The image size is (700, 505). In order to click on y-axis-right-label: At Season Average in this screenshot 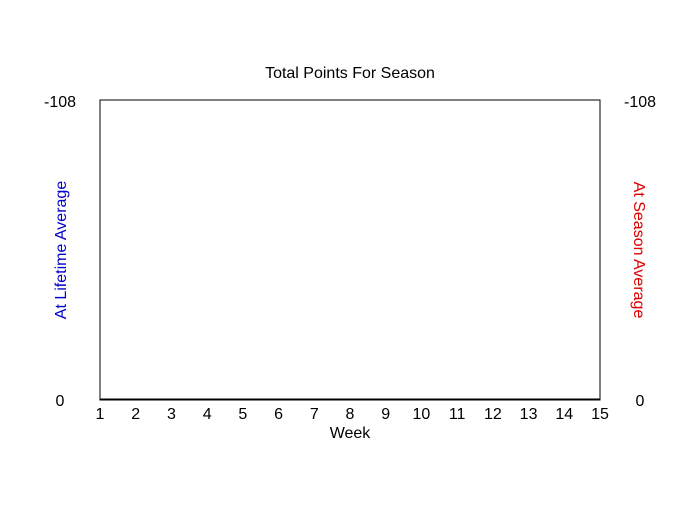, I will do `click(638, 250)`.